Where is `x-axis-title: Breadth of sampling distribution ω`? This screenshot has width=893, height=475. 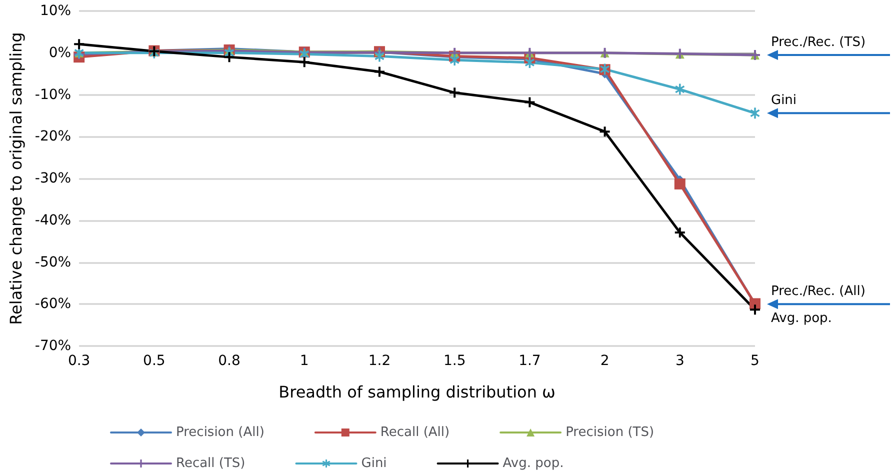
x-axis-title: Breadth of sampling distribution ω is located at coordinates (417, 392).